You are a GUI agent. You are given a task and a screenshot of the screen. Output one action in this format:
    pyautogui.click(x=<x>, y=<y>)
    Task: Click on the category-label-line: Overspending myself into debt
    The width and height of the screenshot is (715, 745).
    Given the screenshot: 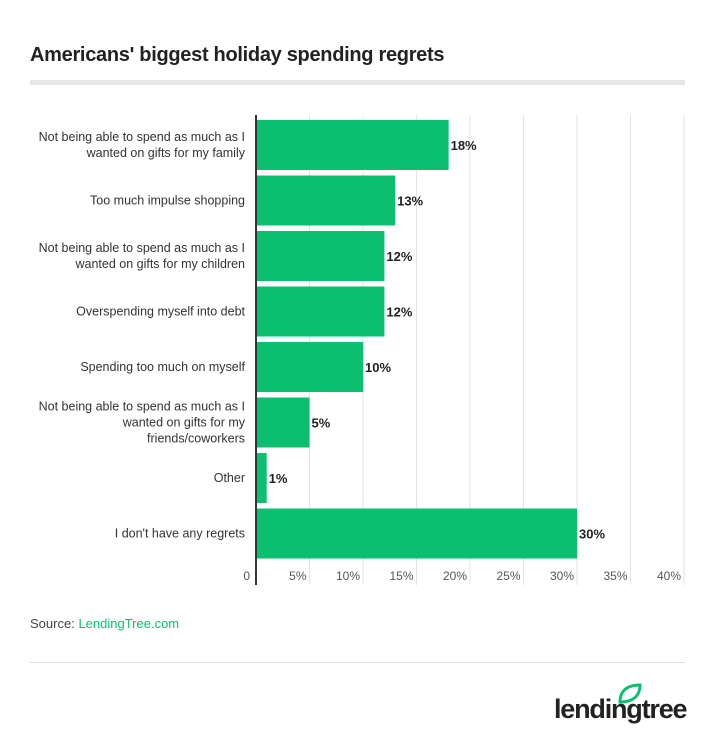 What is the action you would take?
    pyautogui.click(x=160, y=312)
    